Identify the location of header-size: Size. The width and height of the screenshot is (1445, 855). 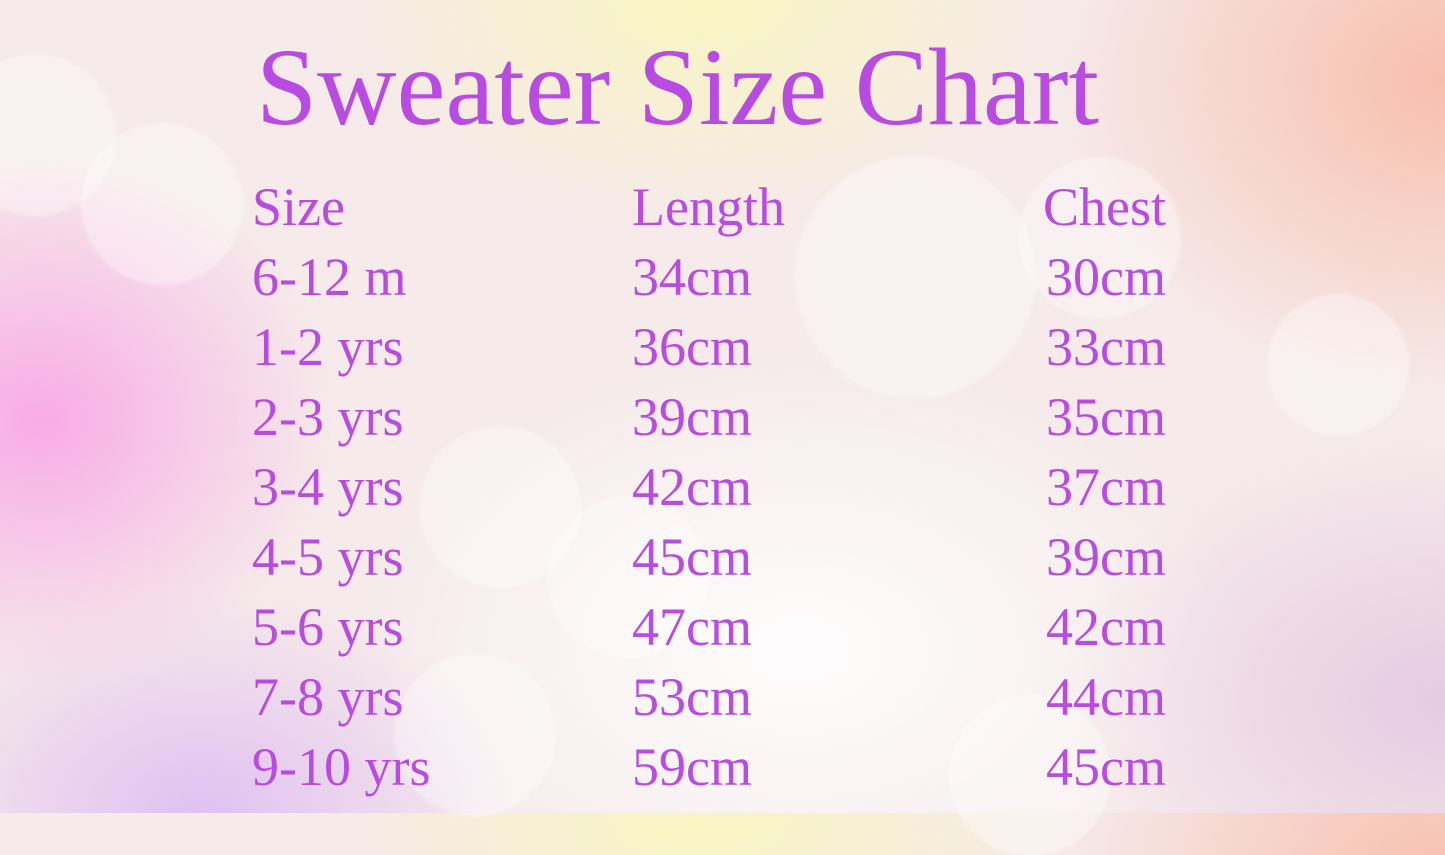
(298, 207).